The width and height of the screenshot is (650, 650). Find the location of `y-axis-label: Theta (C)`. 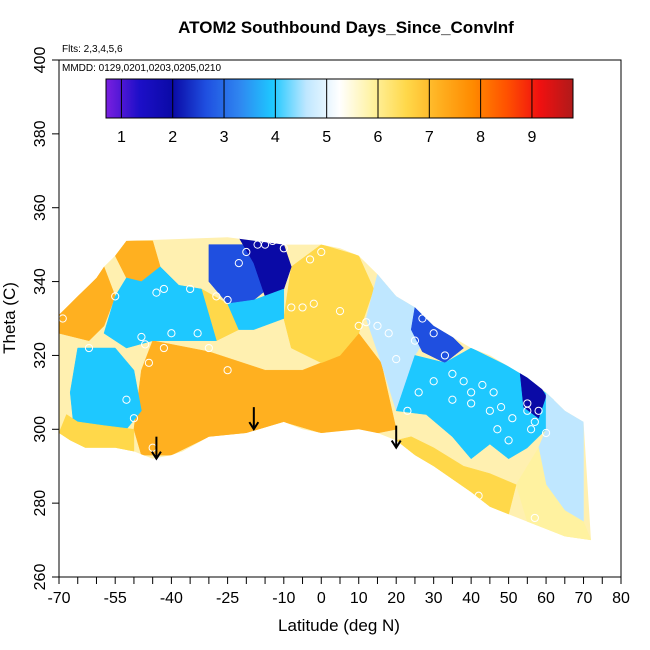

y-axis-label: Theta (C) is located at coordinates (9, 318).